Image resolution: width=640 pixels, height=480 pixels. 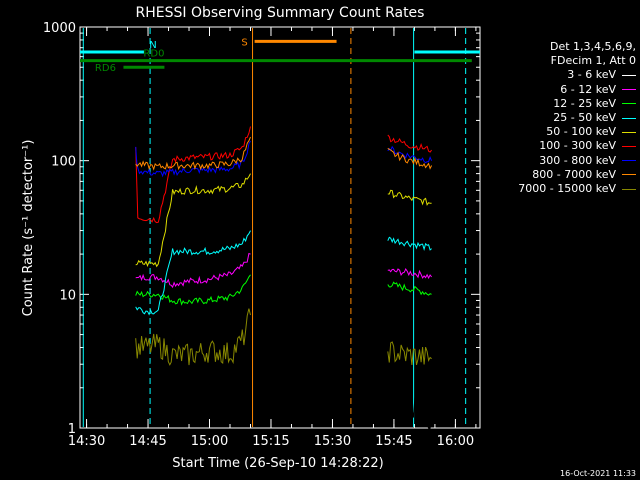 I want to click on legend-entry: 7000 - 15000 keV, so click(x=561, y=189).